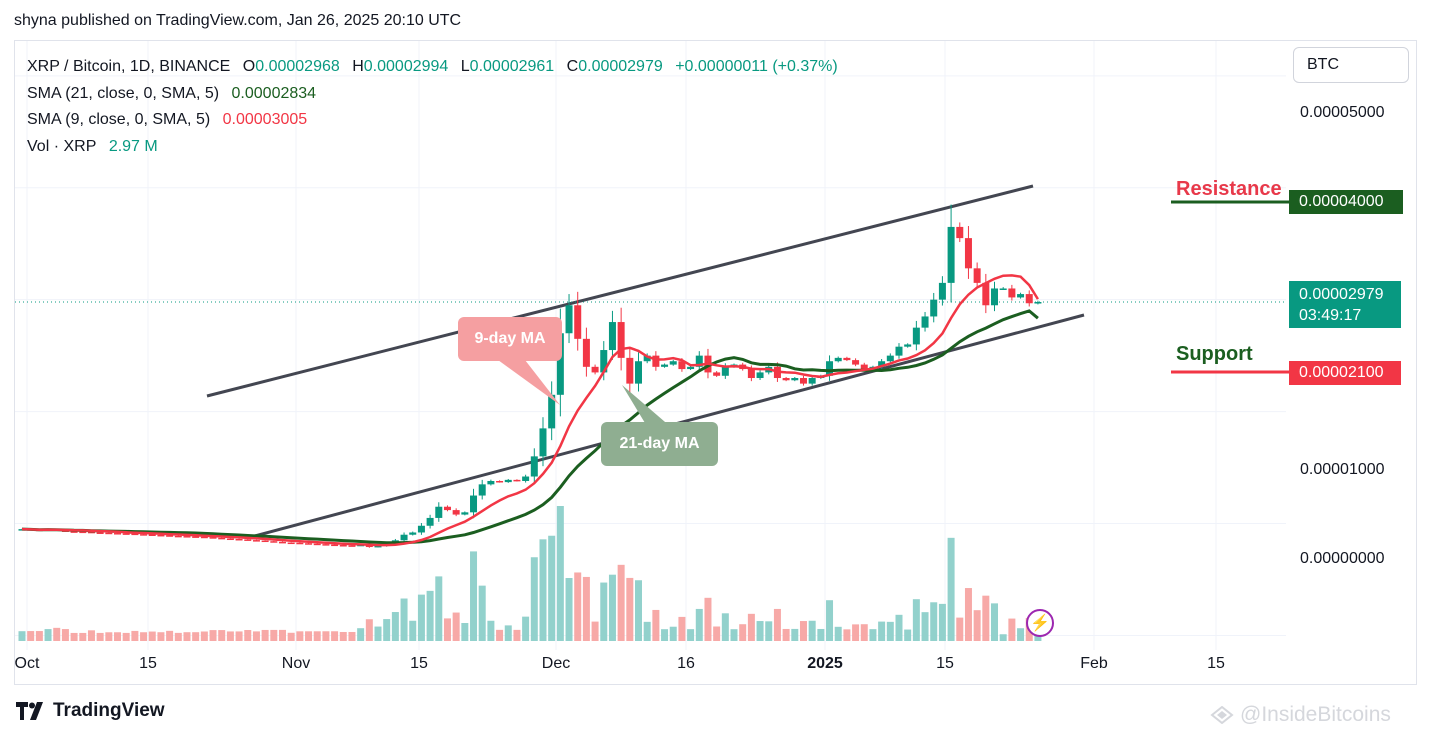  What do you see at coordinates (62, 146) in the screenshot?
I see `volume-label: Vol · XRP` at bounding box center [62, 146].